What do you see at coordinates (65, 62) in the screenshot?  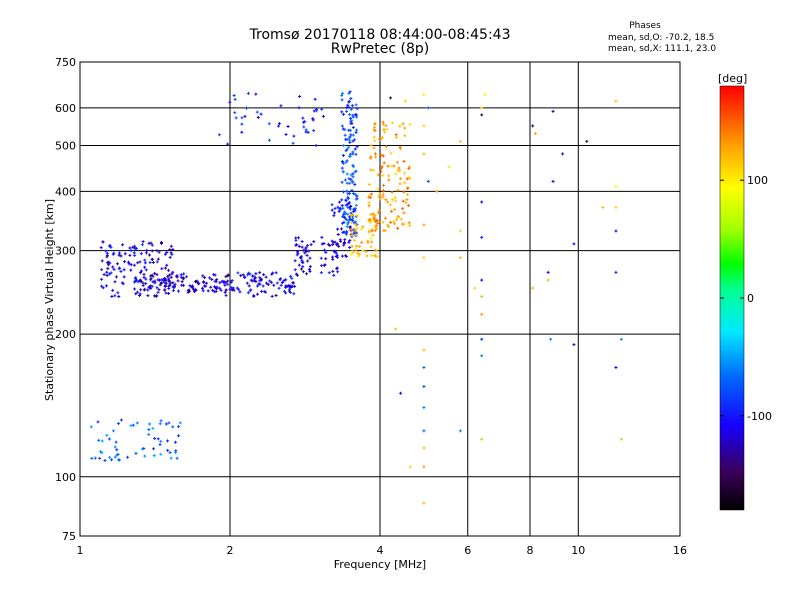 I see `y-tick-label: 750` at bounding box center [65, 62].